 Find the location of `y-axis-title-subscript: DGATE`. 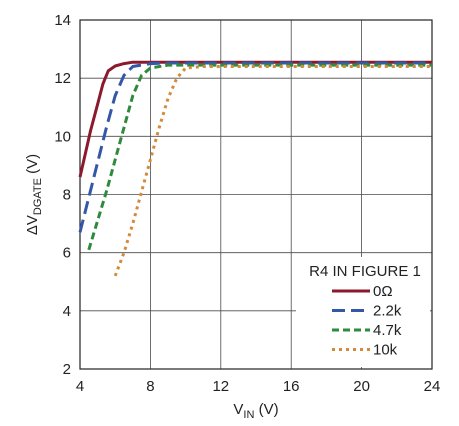

y-axis-title-subscript: DGATE is located at coordinates (38, 196).